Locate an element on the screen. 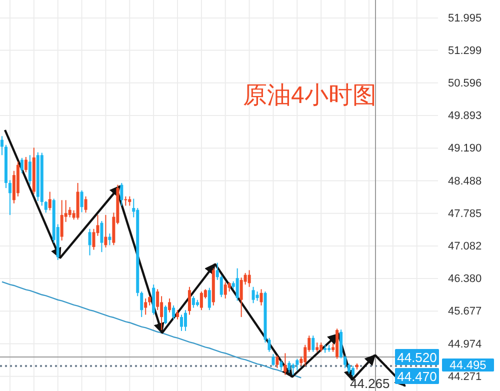 This screenshot has height=391, width=500. ref-line-label: 44.495 is located at coordinates (468, 365).